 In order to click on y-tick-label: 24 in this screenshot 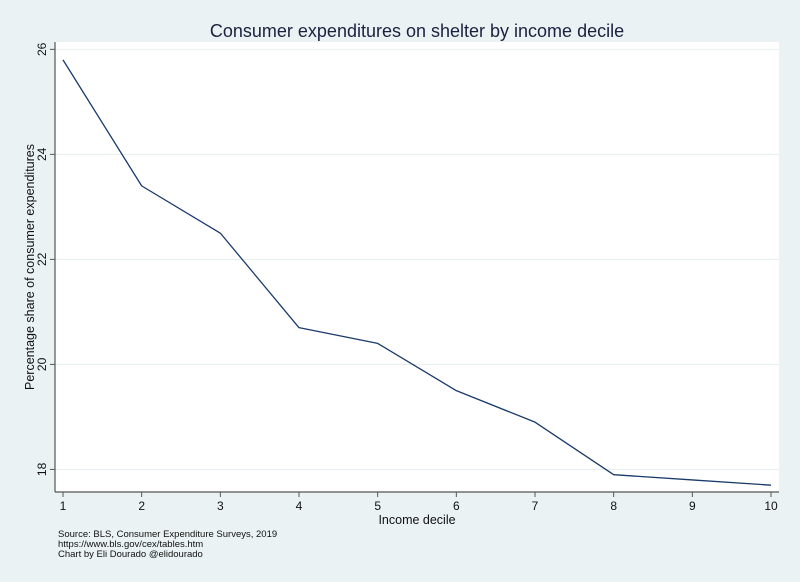, I will do `click(42, 154)`.